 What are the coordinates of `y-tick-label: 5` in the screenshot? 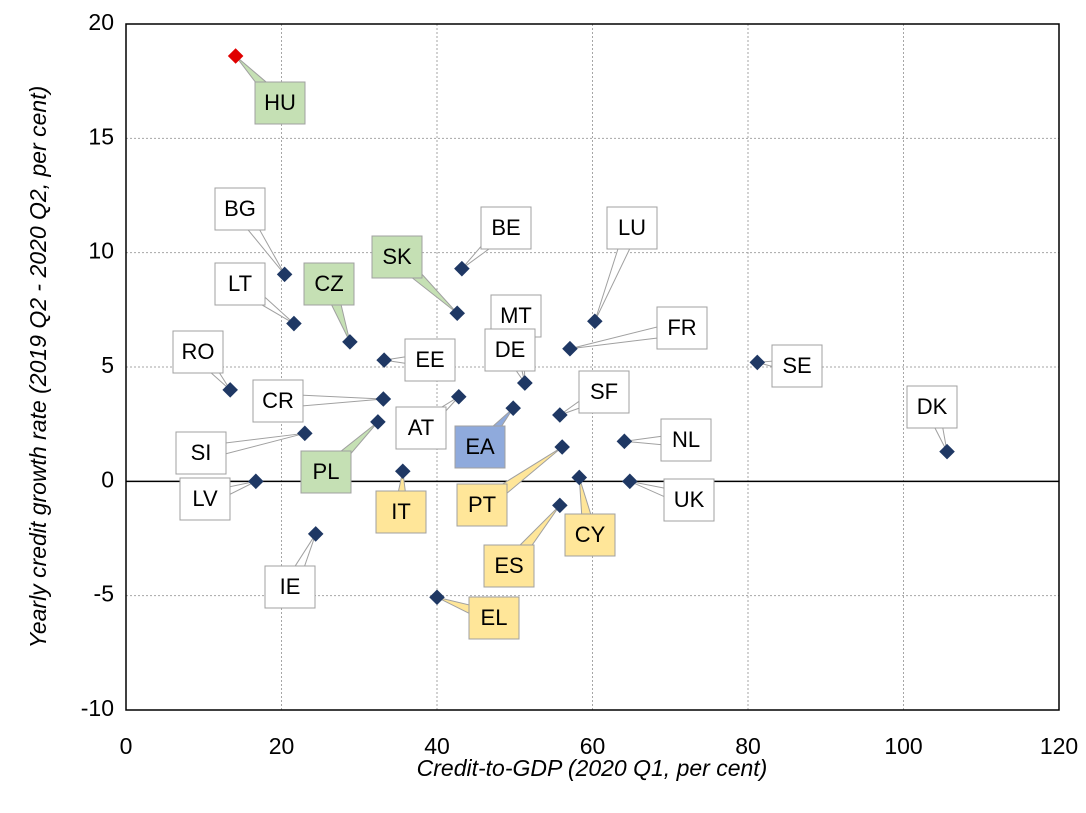 It's located at (107, 365).